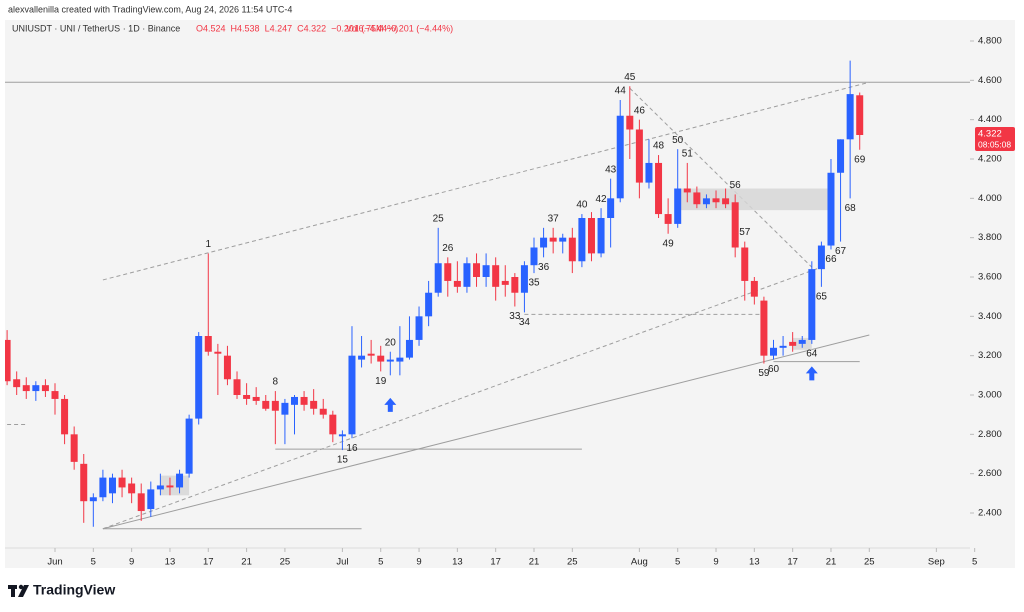 The image size is (1024, 612). Describe the element at coordinates (678, 140) in the screenshot. I see `wave-label: 50` at that location.